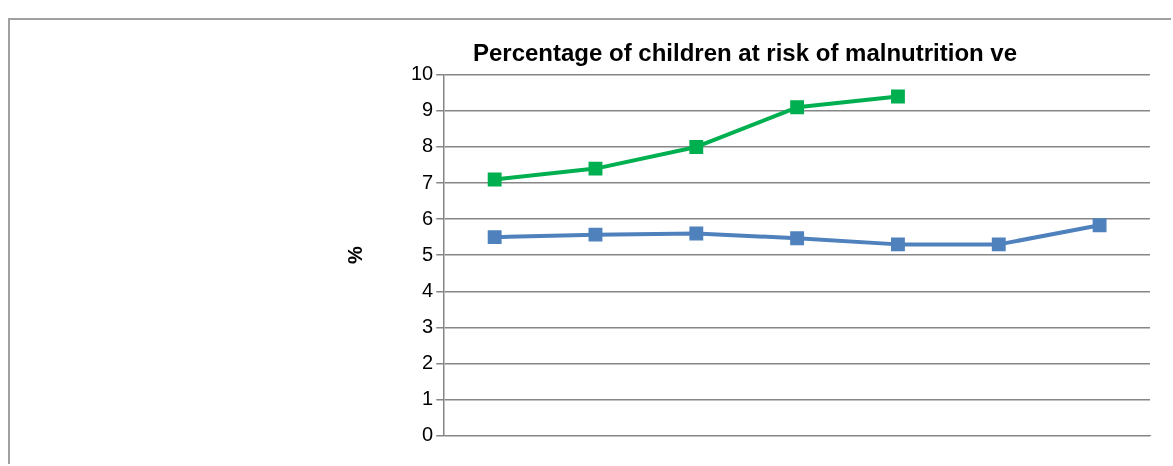  What do you see at coordinates (354, 255) in the screenshot?
I see `y-axis-title: %` at bounding box center [354, 255].